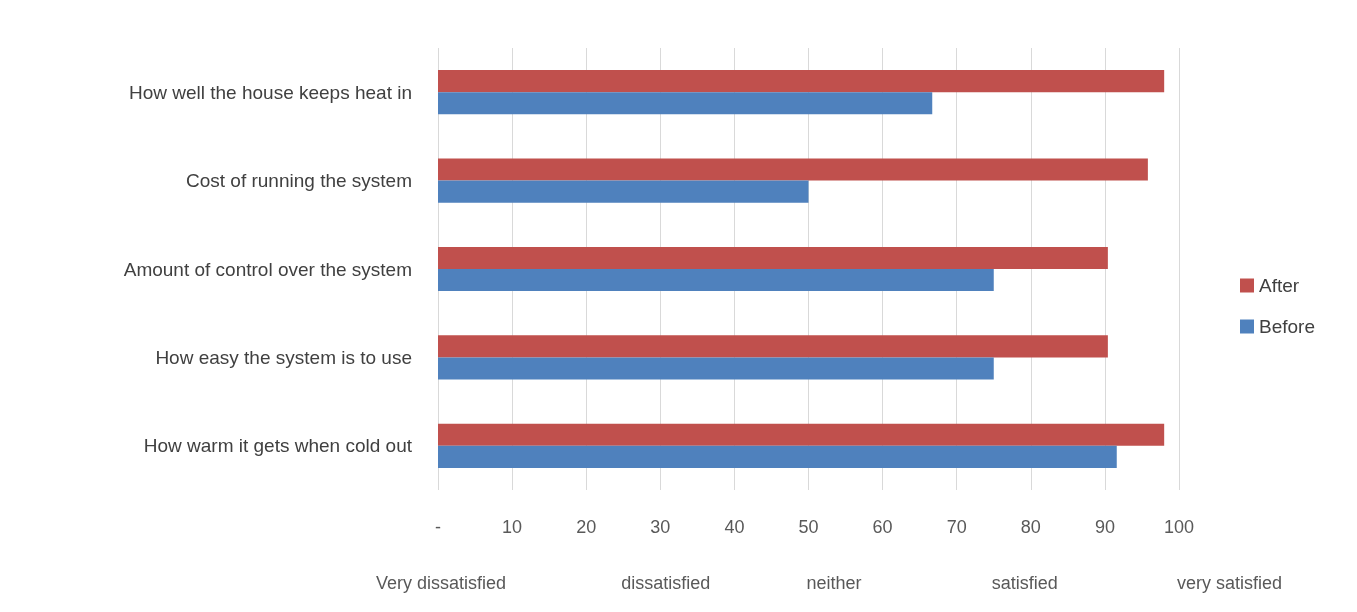  Describe the element at coordinates (1024, 583) in the screenshot. I see `text: satisfied` at that location.